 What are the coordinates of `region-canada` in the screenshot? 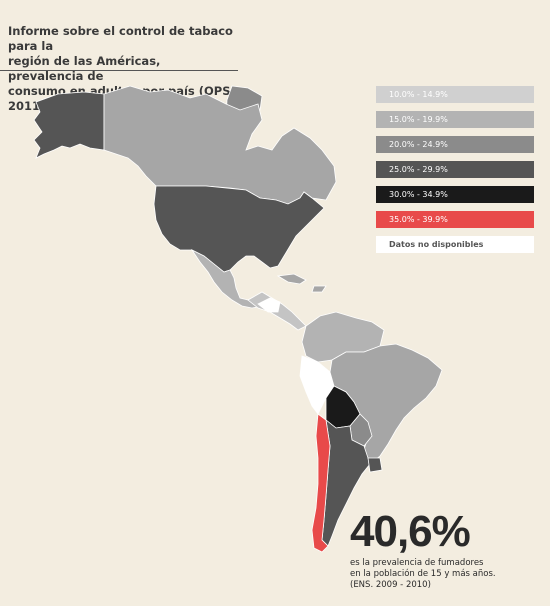 It's located at (220, 145).